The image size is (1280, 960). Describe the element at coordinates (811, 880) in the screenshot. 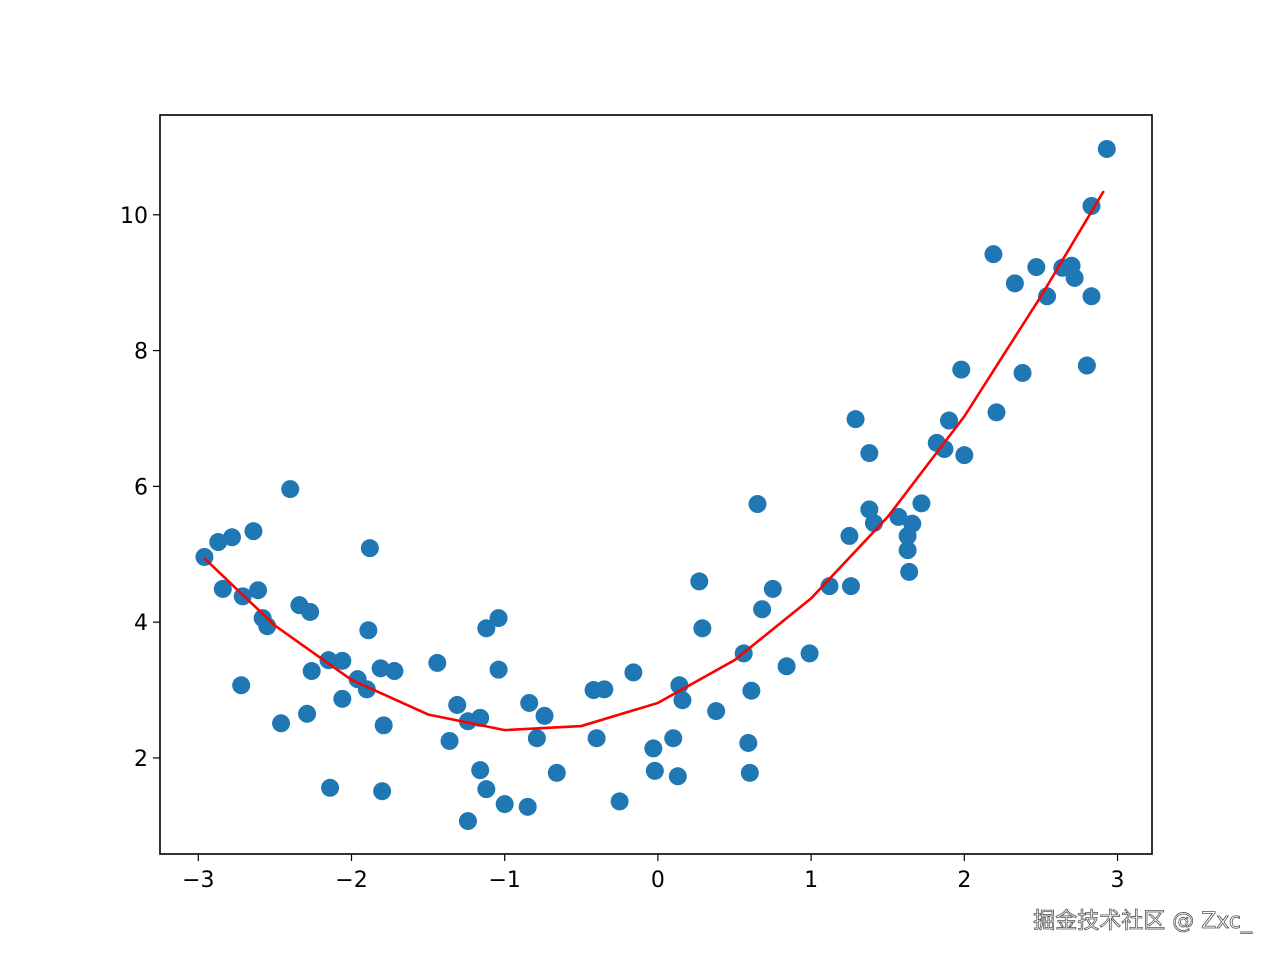

I see `x-tick-label: 1` at that location.